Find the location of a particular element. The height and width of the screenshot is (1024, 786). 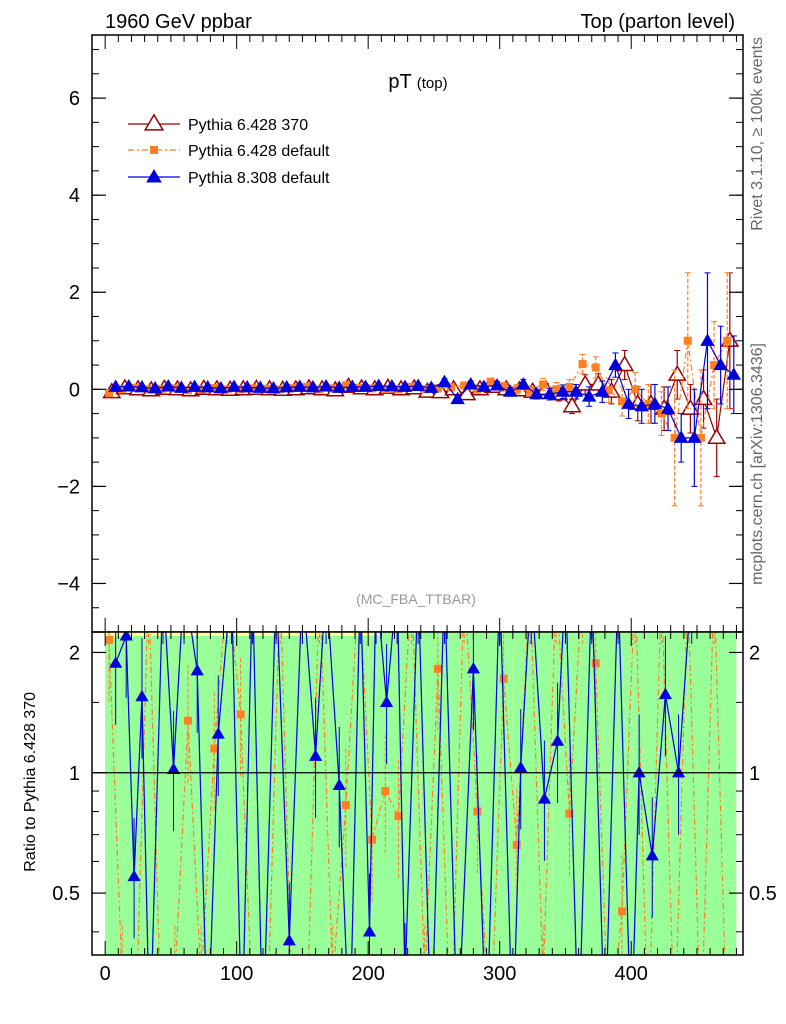

ratio-ytick-label: 1 is located at coordinates (74, 774).